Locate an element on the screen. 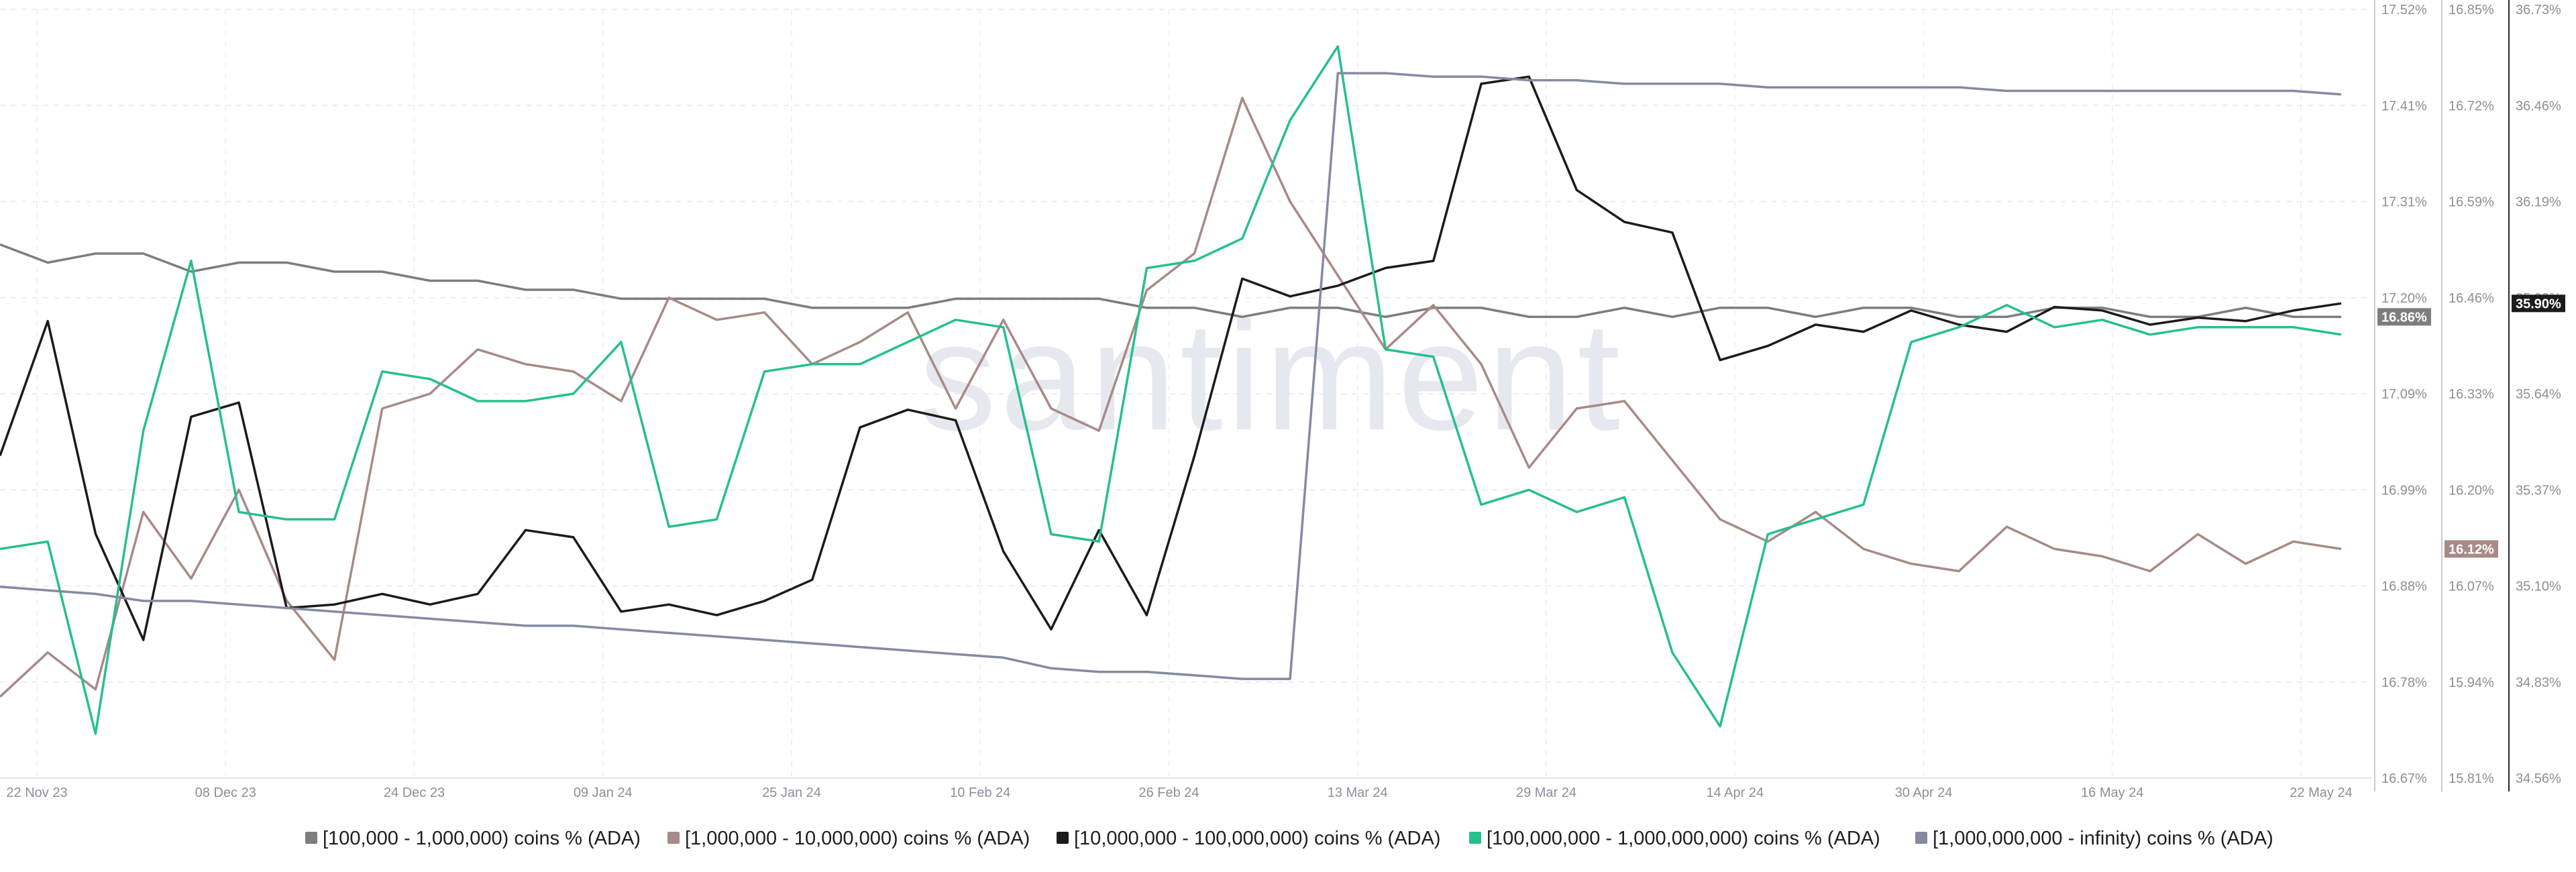 This screenshot has height=872, width=2576. watermark: santiment is located at coordinates (1271, 376).